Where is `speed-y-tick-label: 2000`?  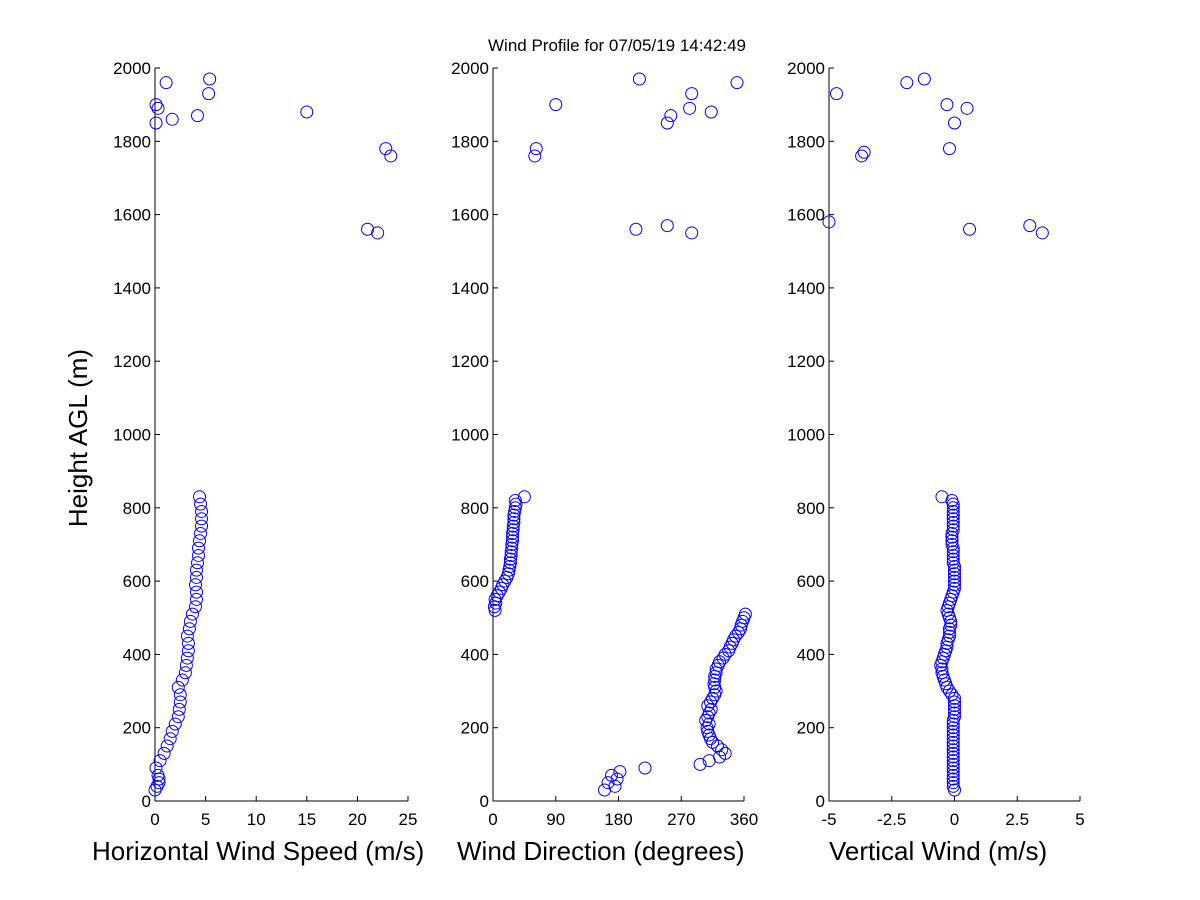 speed-y-tick-label: 2000 is located at coordinates (132, 68).